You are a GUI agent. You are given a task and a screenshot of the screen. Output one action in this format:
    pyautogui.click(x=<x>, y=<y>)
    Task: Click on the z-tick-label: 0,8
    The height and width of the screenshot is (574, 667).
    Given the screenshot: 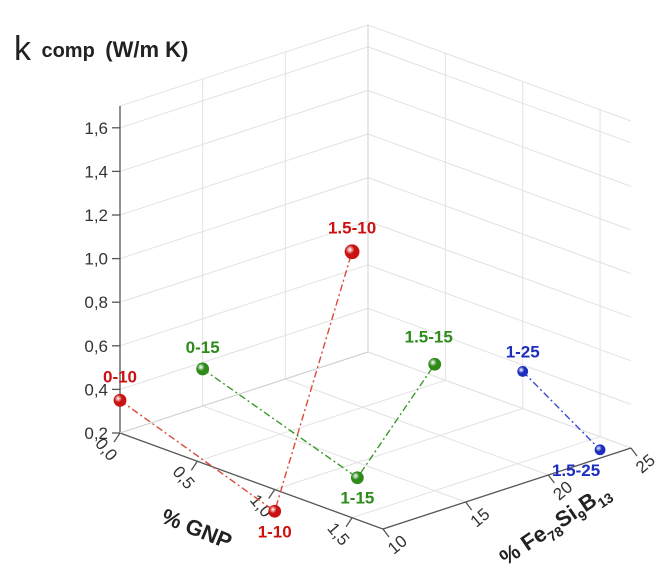 What is the action you would take?
    pyautogui.click(x=96, y=302)
    